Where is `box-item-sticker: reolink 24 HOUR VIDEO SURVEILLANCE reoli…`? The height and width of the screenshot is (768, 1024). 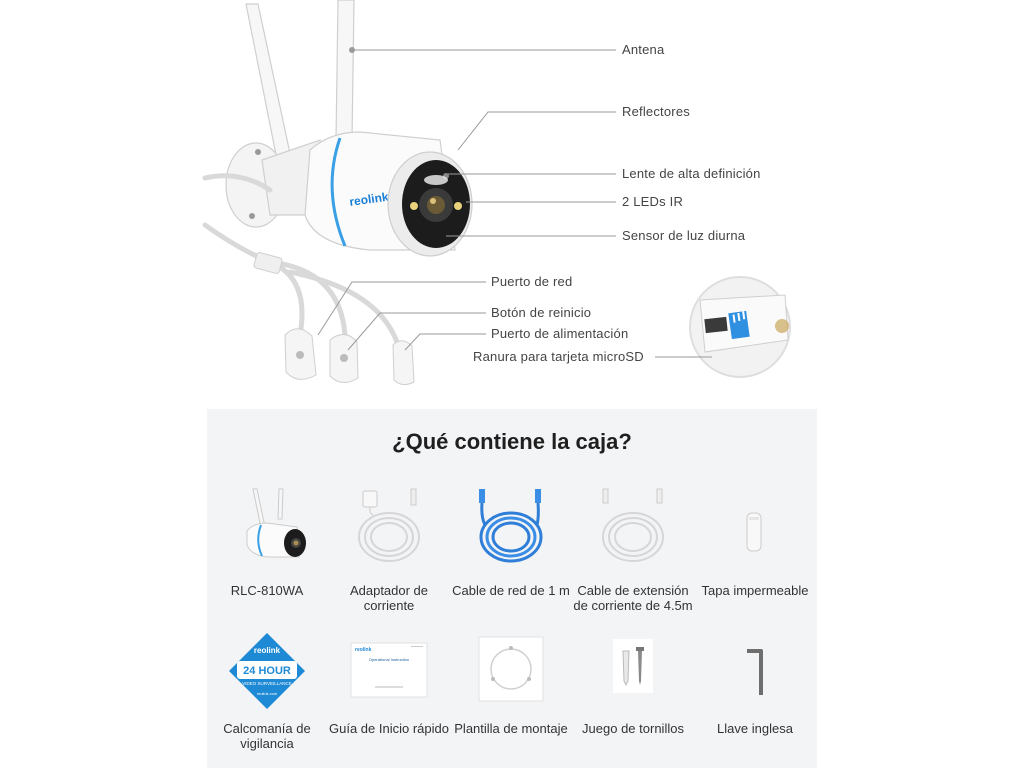
box-item-sticker: reolink 24 HOUR VIDEO SURVEILLANCE reoli… is located at coordinates (267, 696).